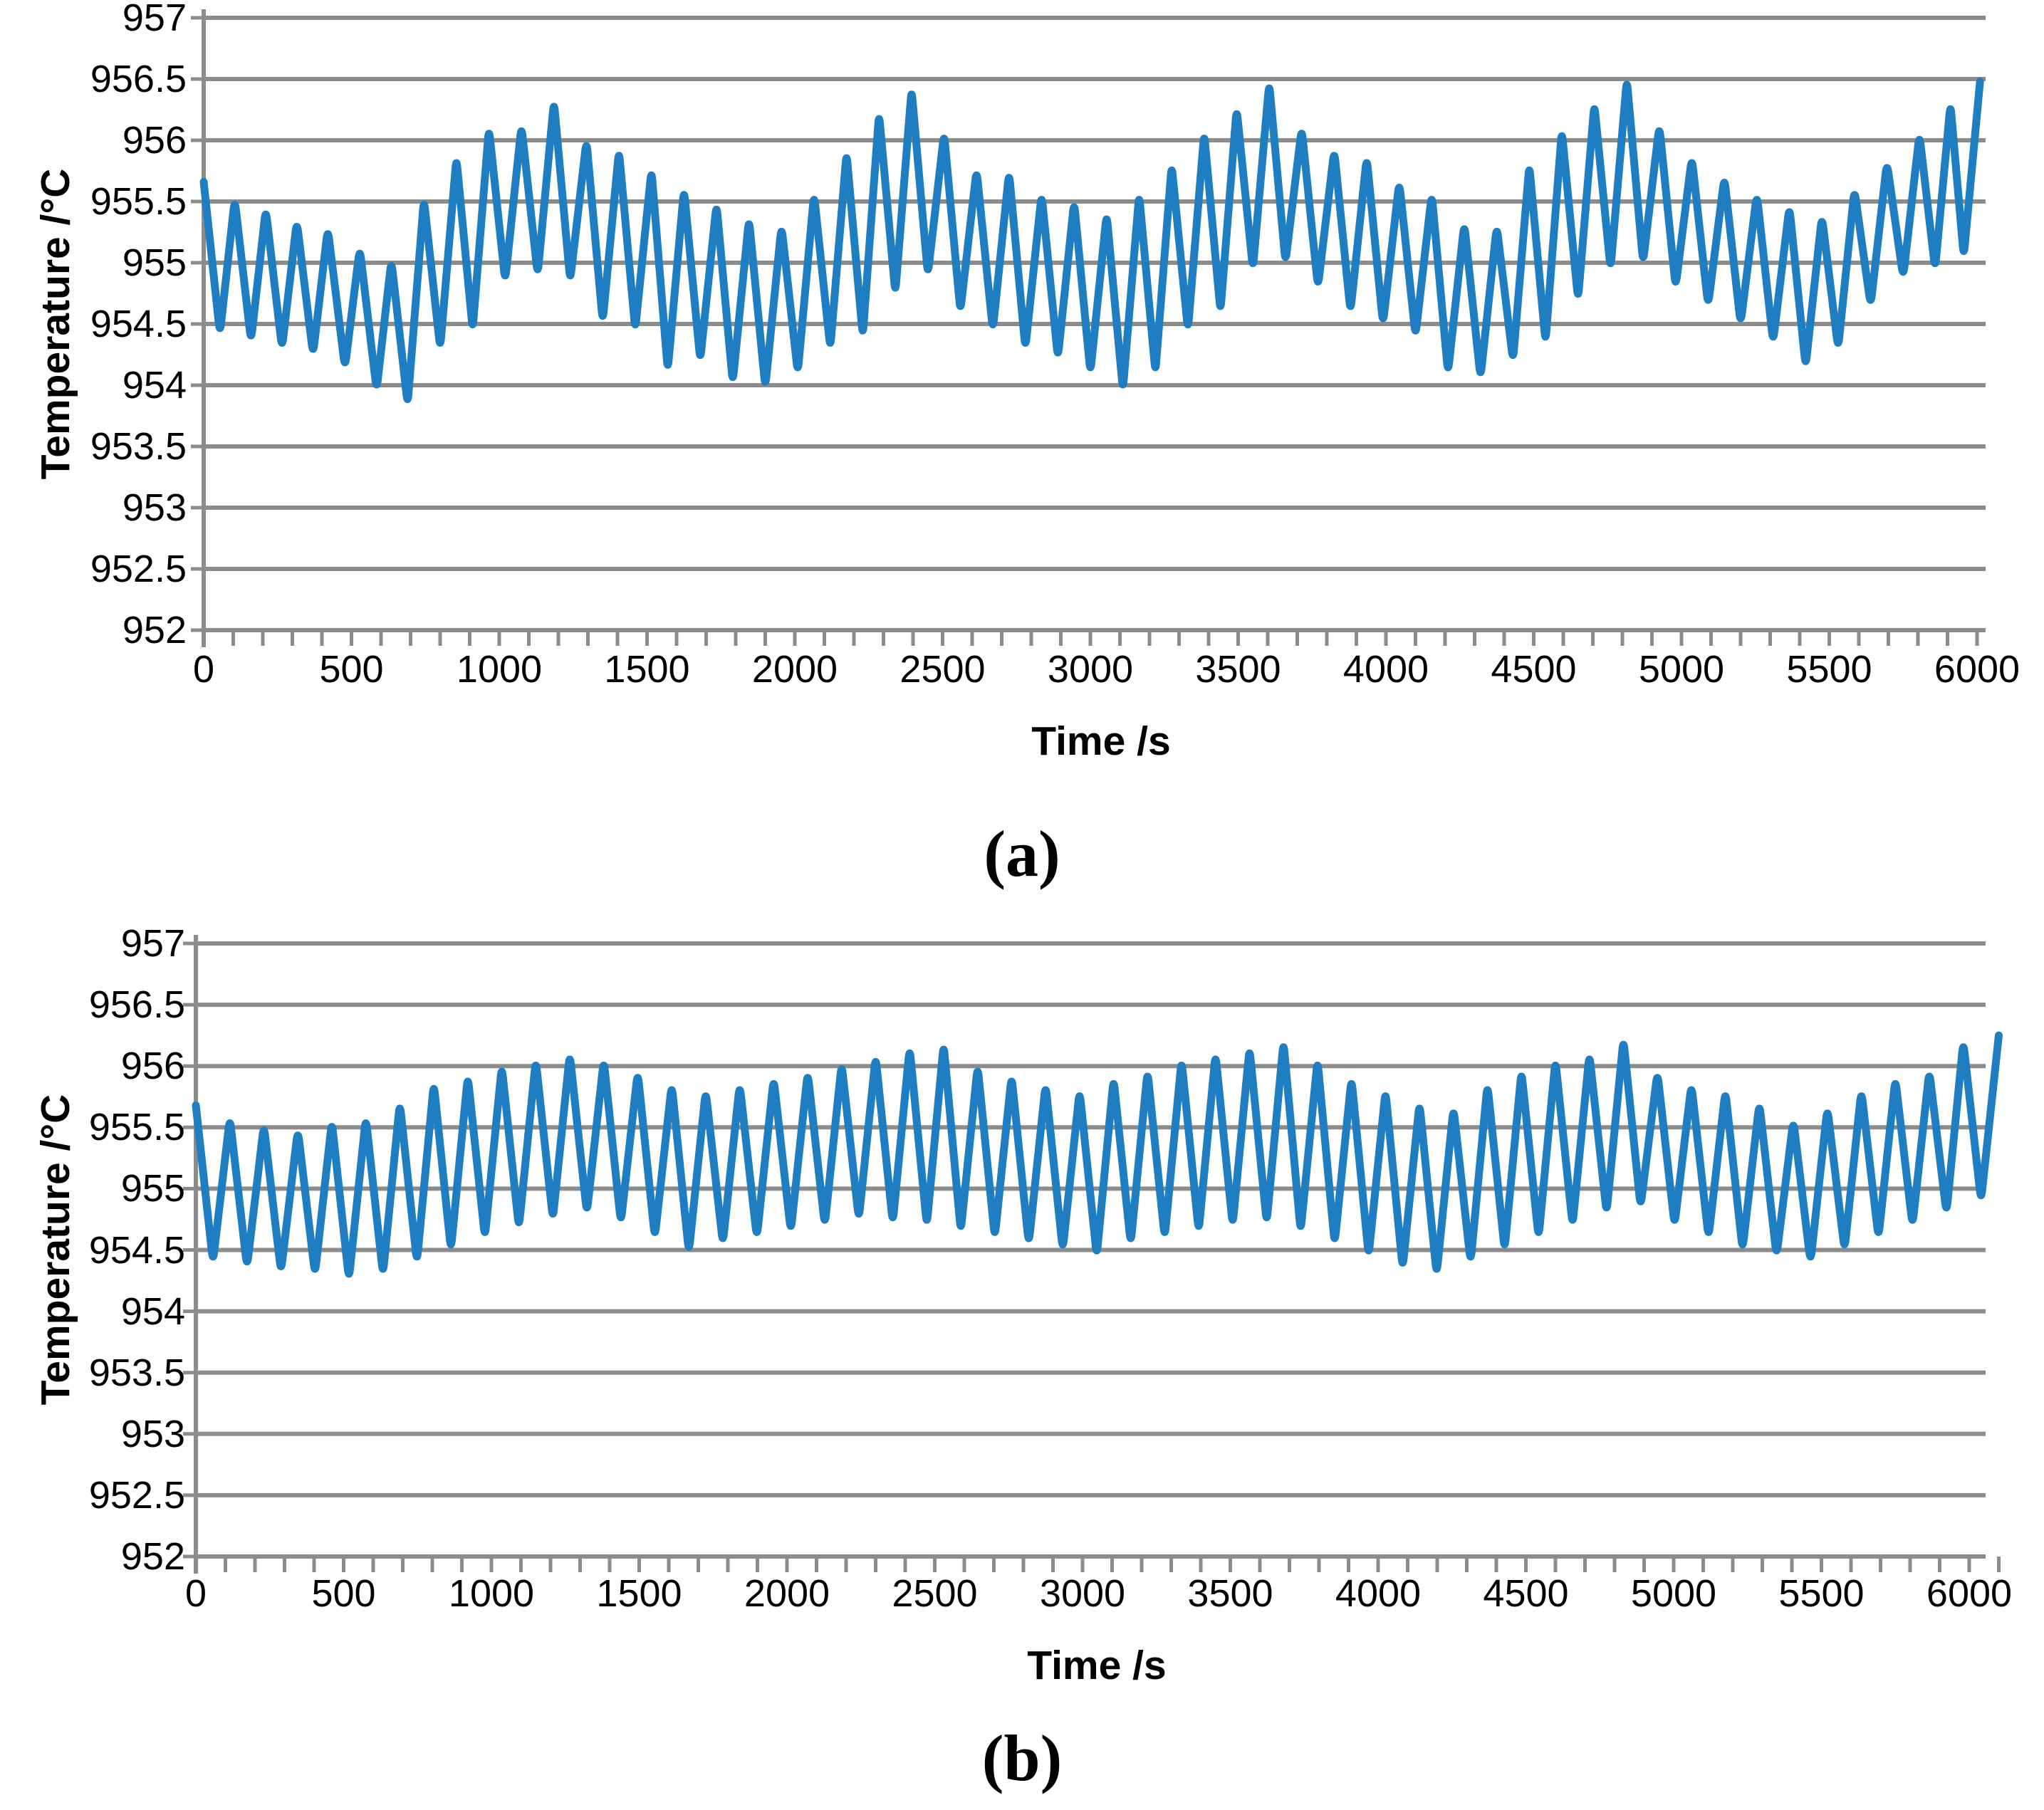  What do you see at coordinates (138, 201) in the screenshot?
I see `y-tick-label-a: 955.5` at bounding box center [138, 201].